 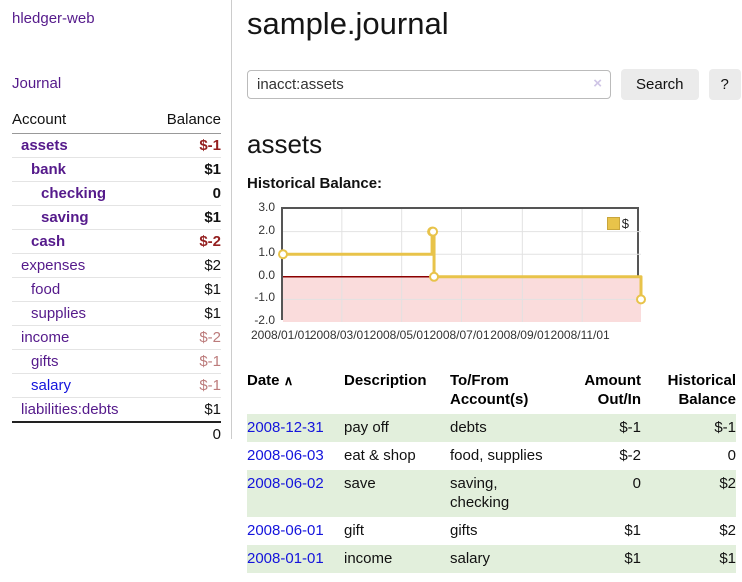 What do you see at coordinates (285, 483) in the screenshot?
I see `transaction-date-link: 2008-06-02` at bounding box center [285, 483].